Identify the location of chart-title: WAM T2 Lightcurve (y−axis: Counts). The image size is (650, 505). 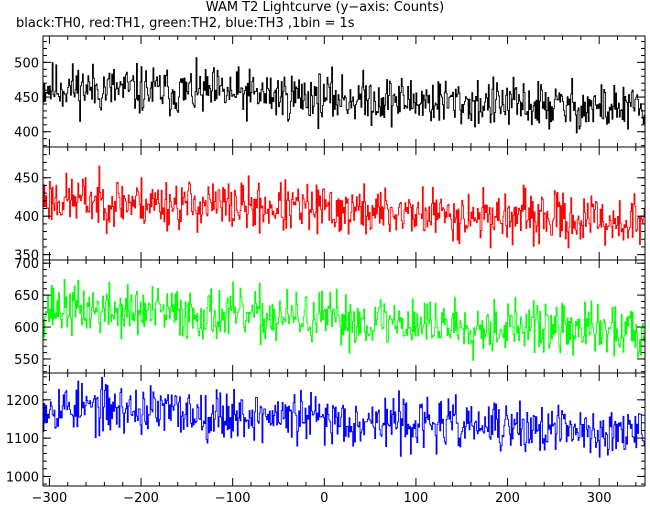
(325, 7).